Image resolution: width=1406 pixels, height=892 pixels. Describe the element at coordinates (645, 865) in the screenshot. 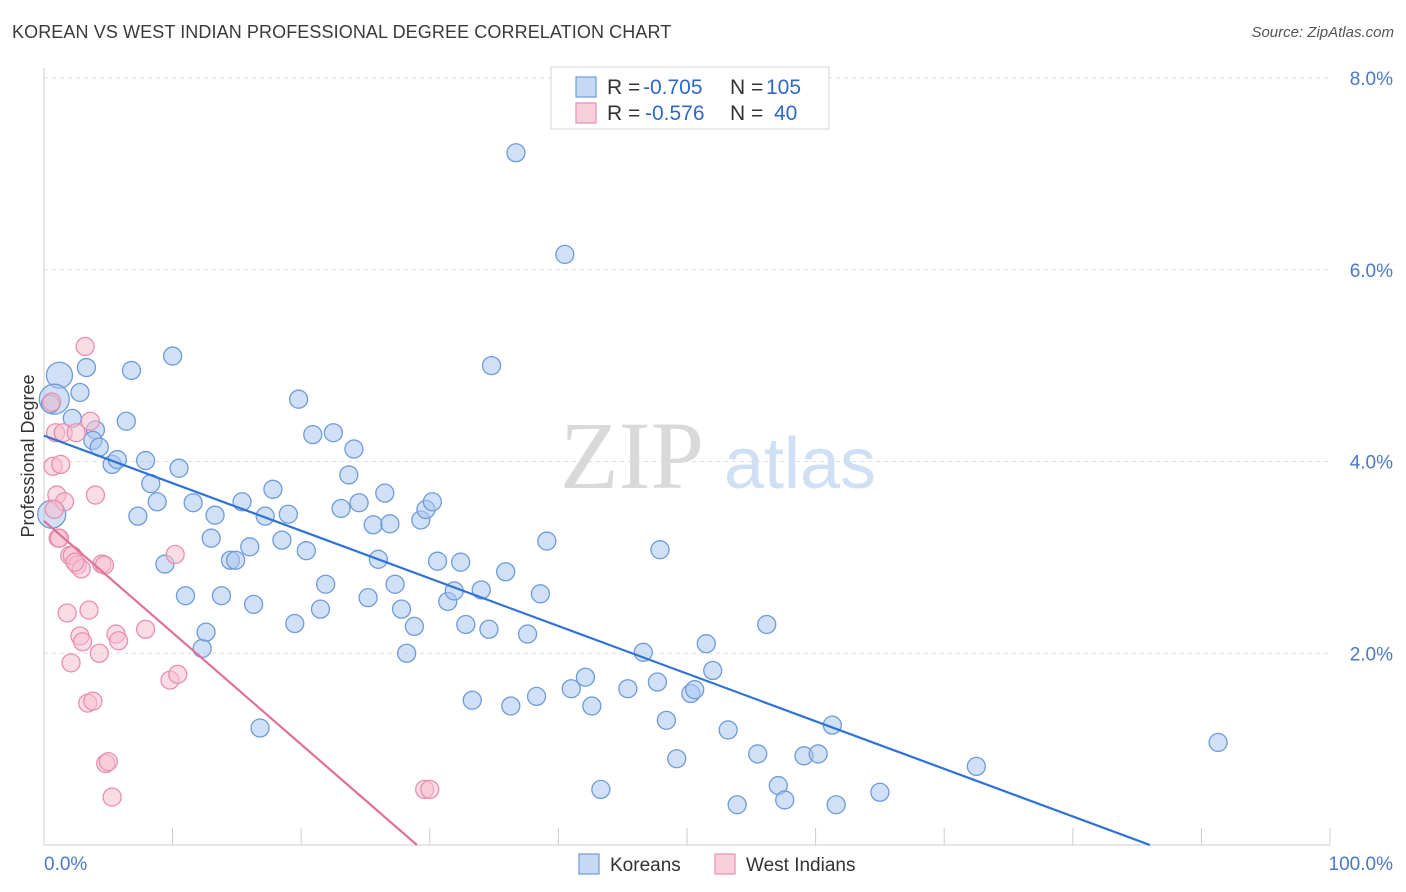

I see `bottom-legend-koreans: Koreans` at that location.